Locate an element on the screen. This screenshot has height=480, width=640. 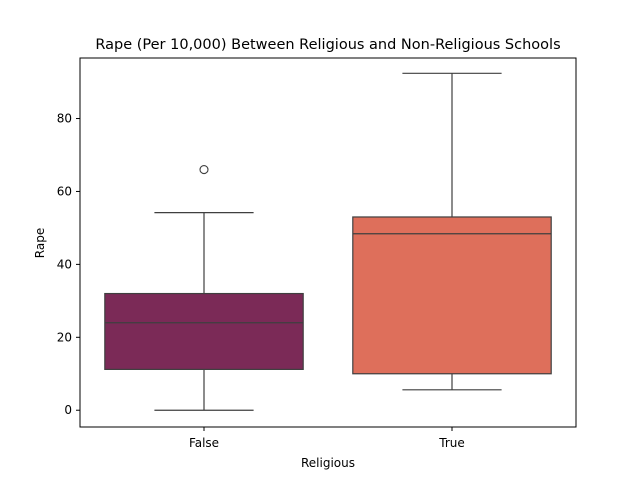
x-tick-label-true: True is located at coordinates (451, 443).